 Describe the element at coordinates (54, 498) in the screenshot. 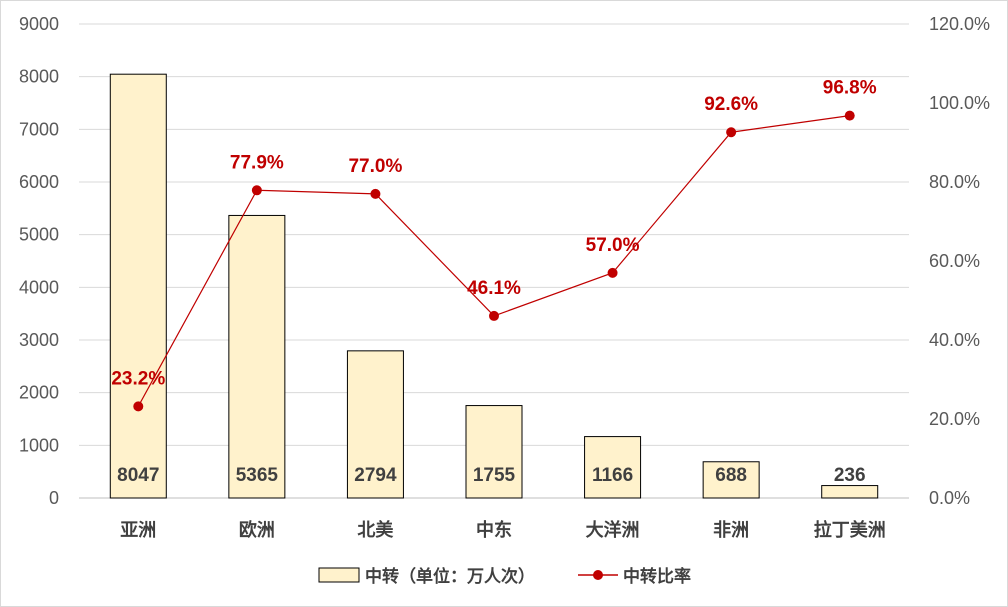

I see `left-tick-label: 0` at that location.